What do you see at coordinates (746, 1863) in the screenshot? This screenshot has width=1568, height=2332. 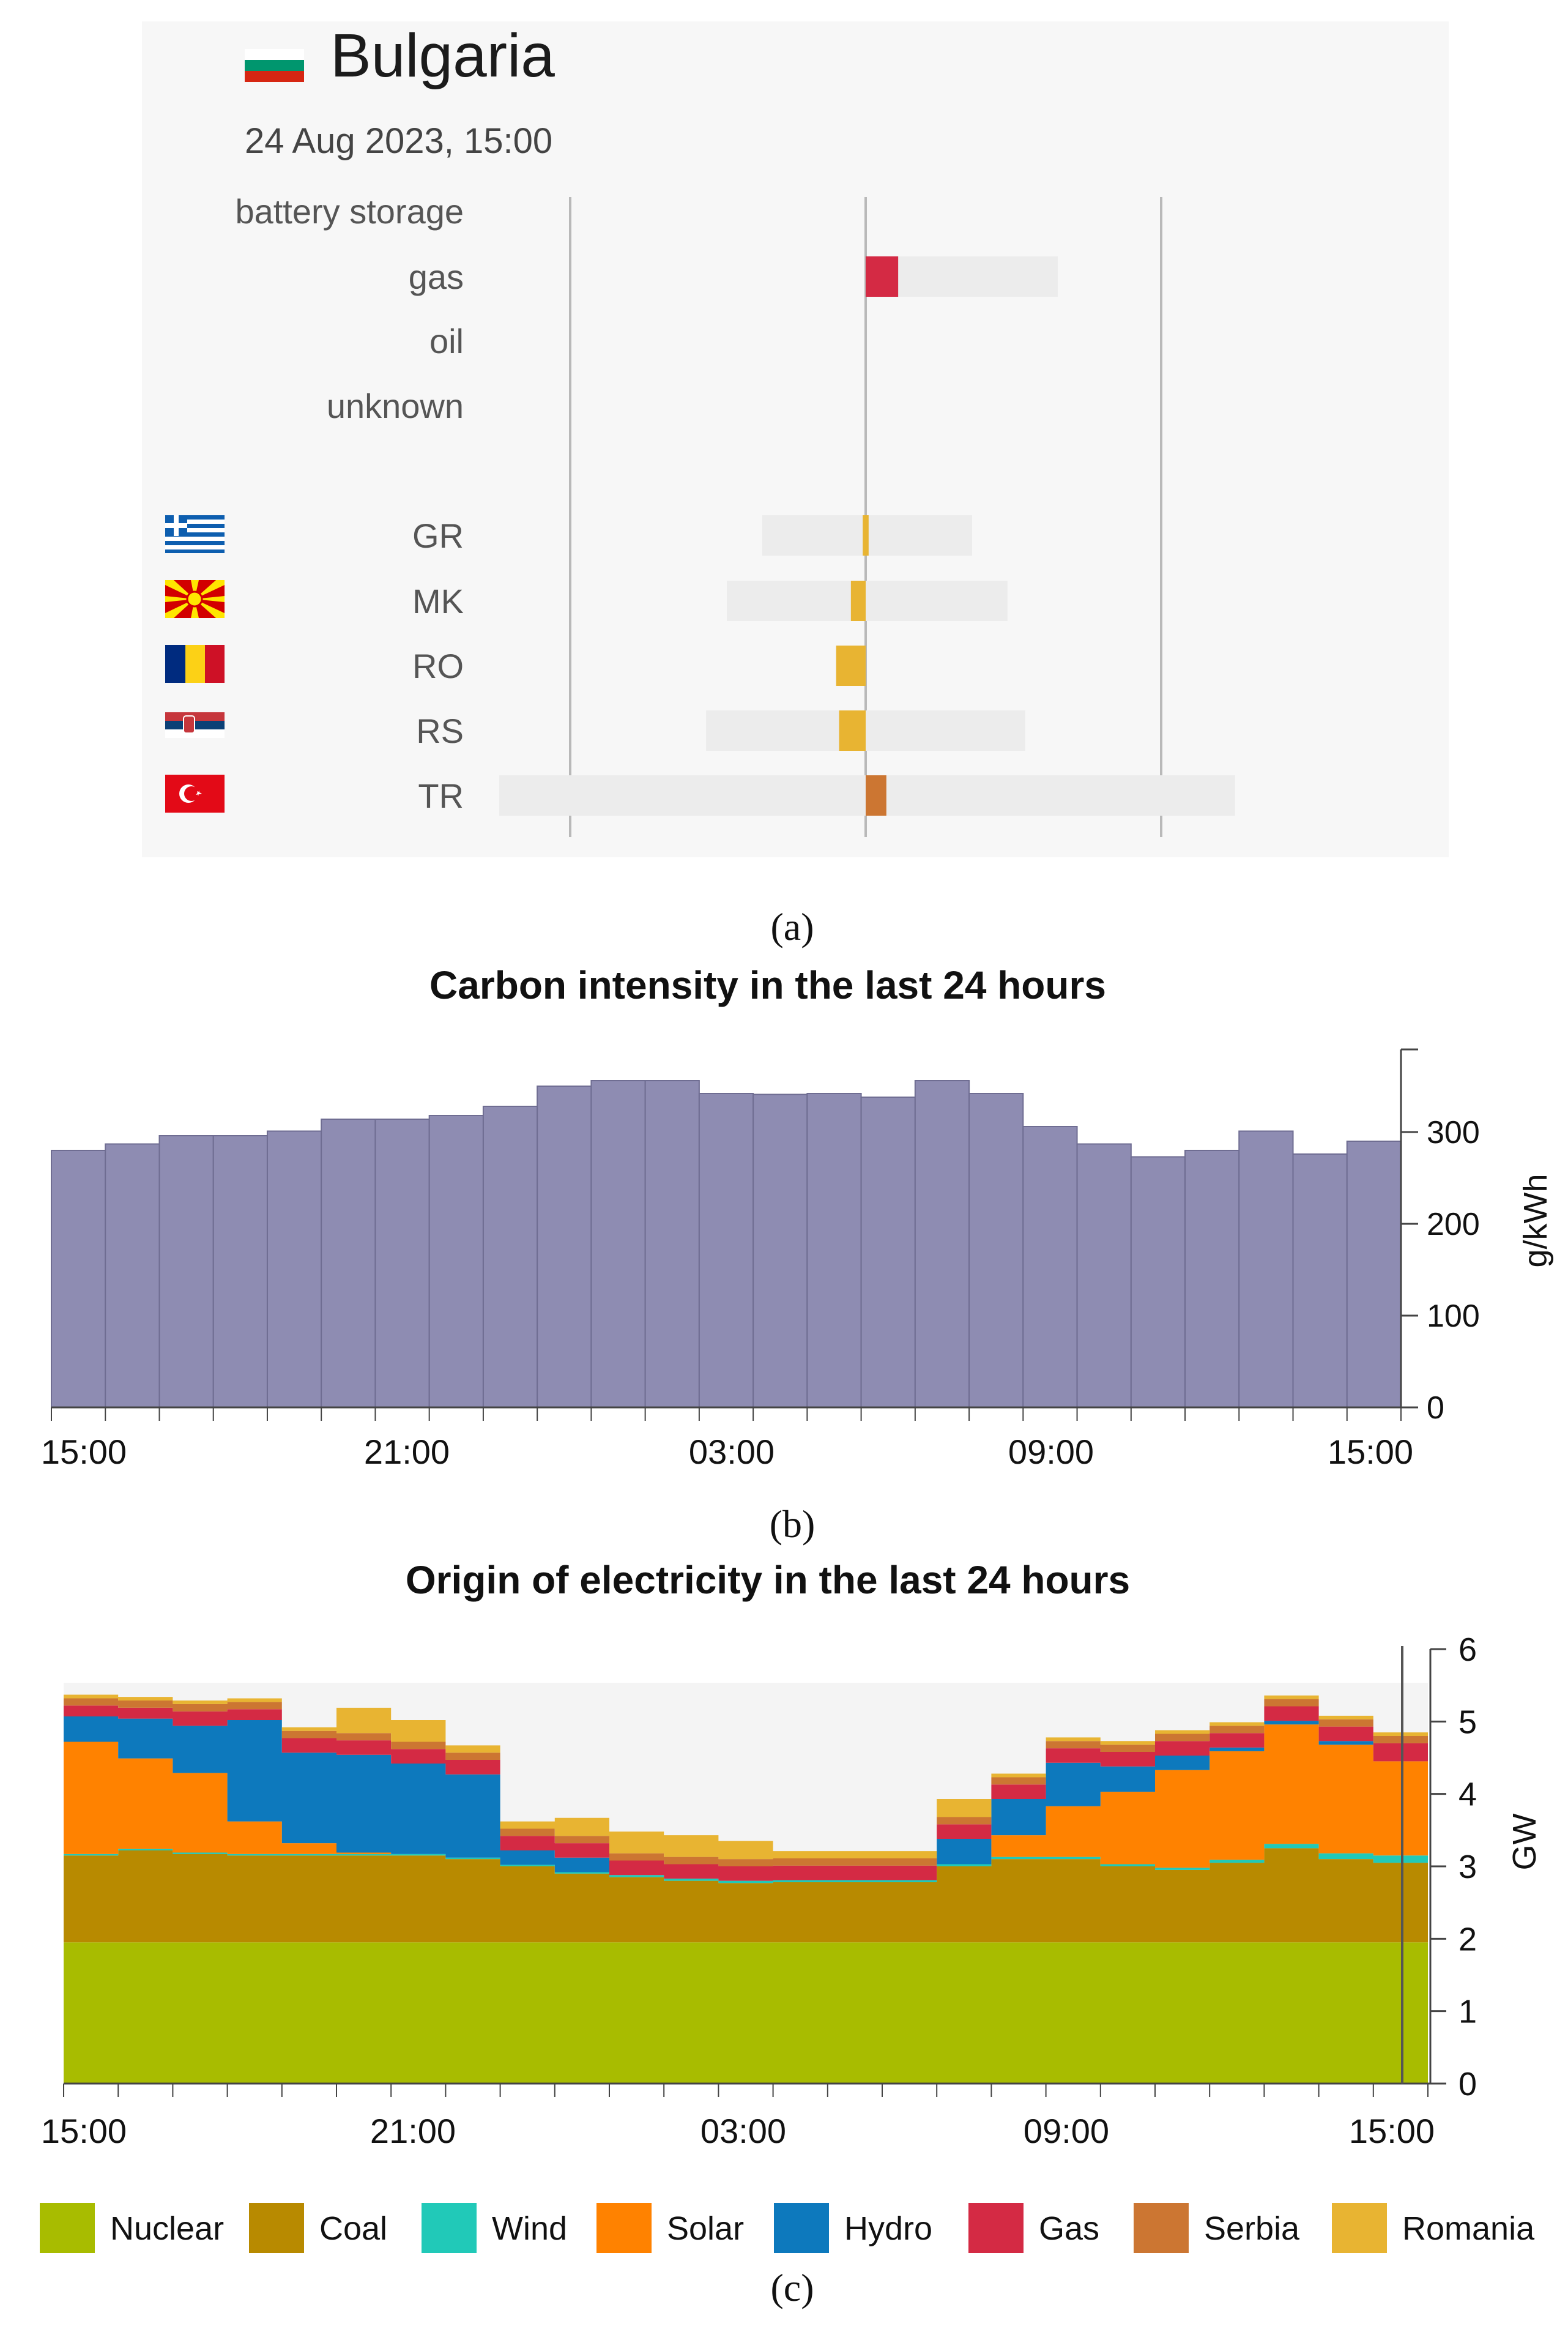 I see `area-wind` at bounding box center [746, 1863].